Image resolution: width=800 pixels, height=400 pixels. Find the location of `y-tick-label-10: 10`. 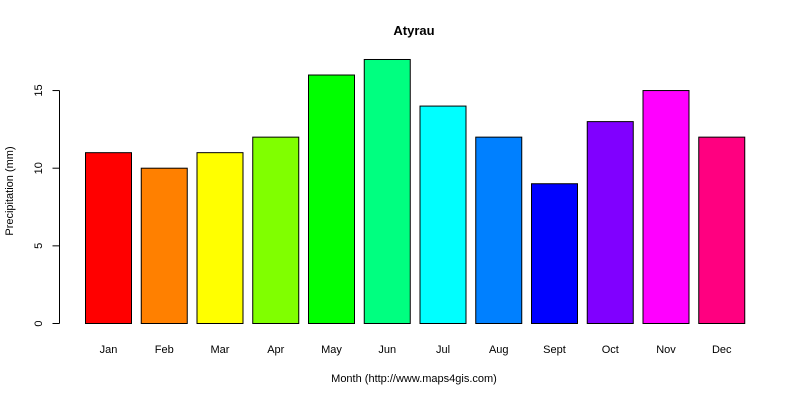

y-tick-label-10: 10 is located at coordinates (39, 168).